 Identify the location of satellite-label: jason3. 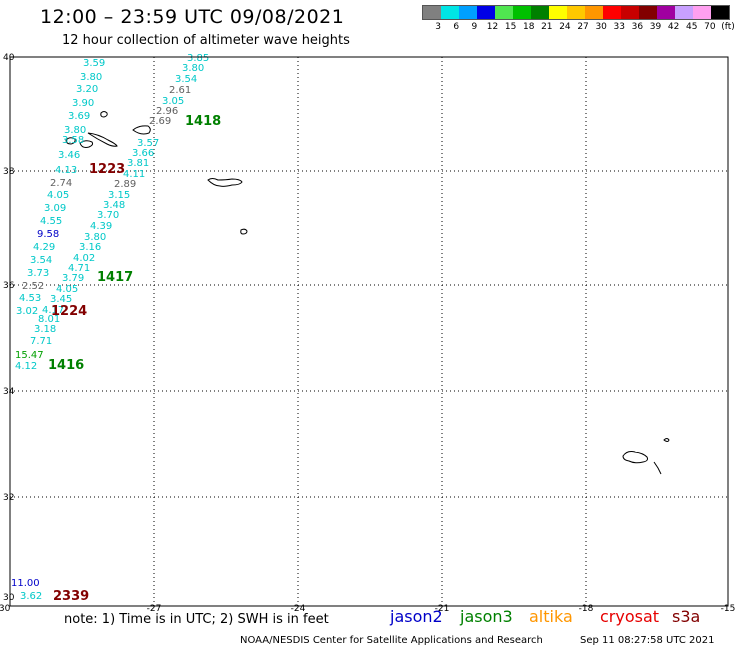
(486, 616).